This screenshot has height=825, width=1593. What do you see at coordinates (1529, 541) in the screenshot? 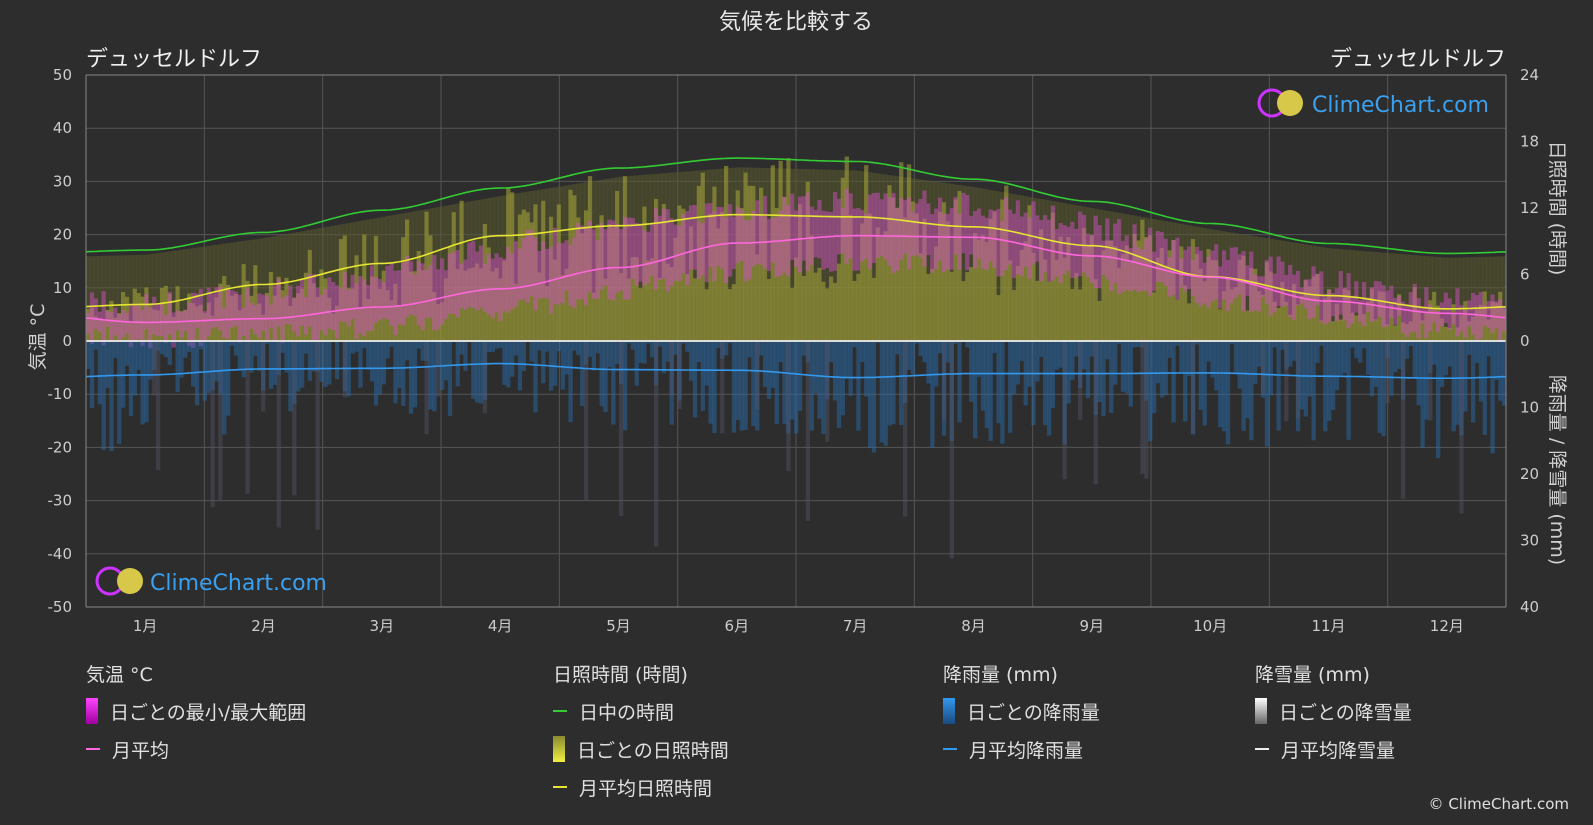
I see `tick-right-bottom: 30` at bounding box center [1529, 541].